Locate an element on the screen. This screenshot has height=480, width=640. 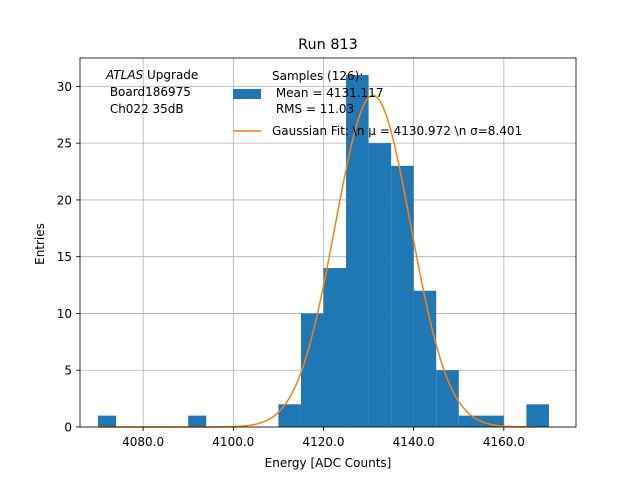
x-tick-label: 4080.0 is located at coordinates (143, 442).